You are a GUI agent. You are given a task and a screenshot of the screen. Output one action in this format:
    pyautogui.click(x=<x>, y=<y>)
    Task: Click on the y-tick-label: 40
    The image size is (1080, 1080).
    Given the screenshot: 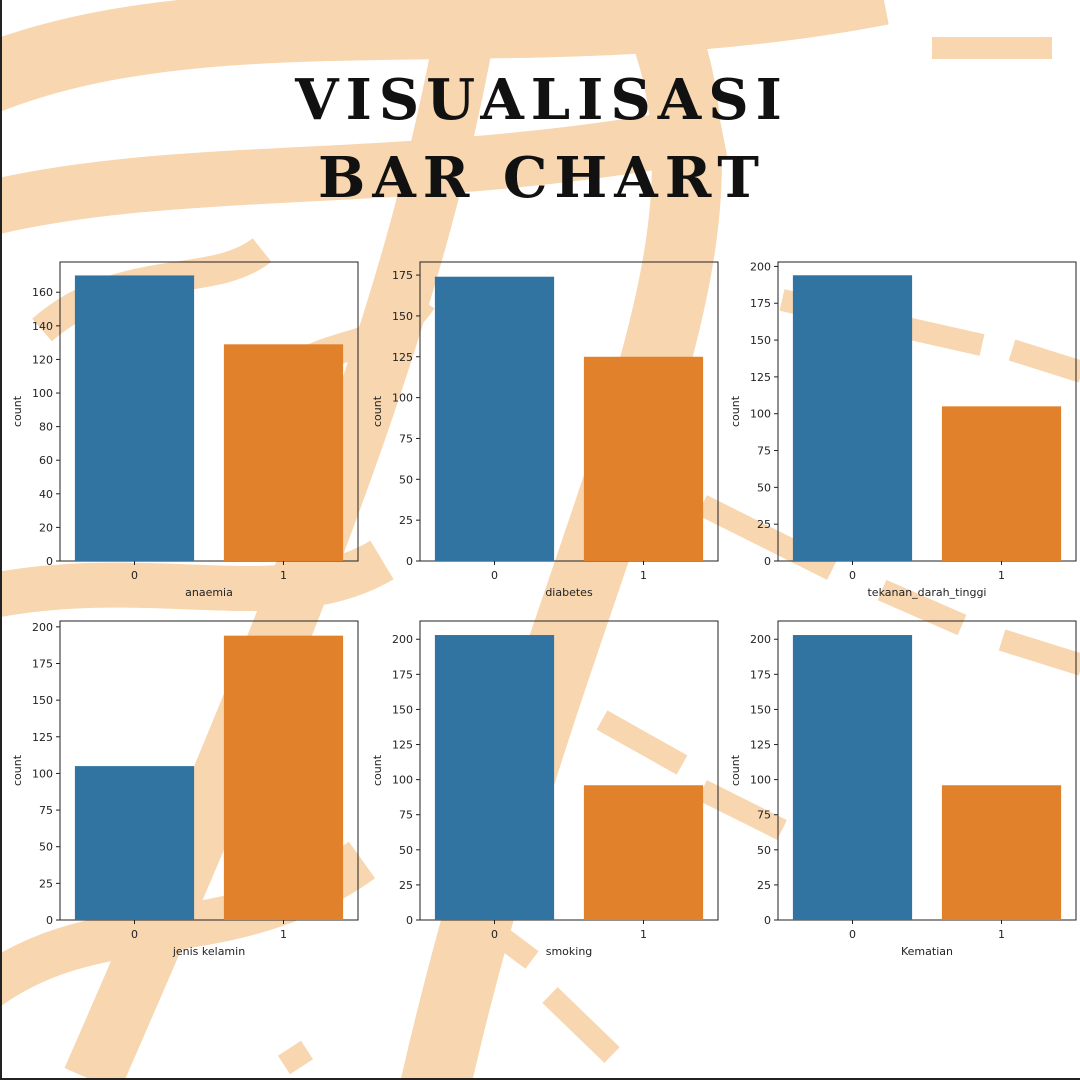 What is the action you would take?
    pyautogui.click(x=46, y=494)
    